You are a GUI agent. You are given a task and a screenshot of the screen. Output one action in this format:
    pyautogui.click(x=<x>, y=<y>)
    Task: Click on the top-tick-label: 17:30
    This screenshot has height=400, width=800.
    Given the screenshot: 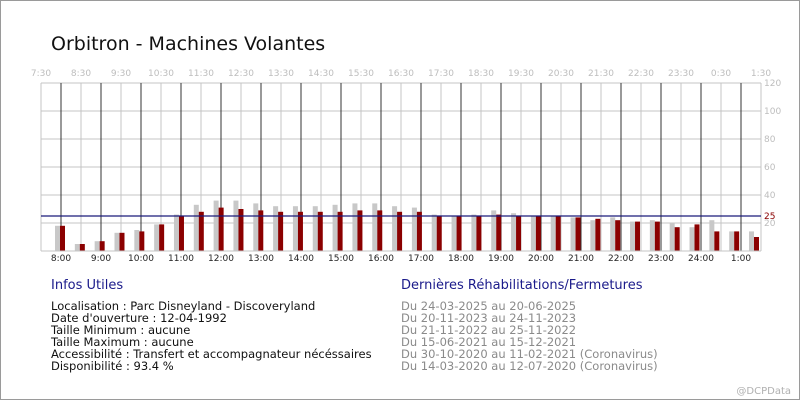 What is the action you would take?
    pyautogui.click(x=441, y=74)
    